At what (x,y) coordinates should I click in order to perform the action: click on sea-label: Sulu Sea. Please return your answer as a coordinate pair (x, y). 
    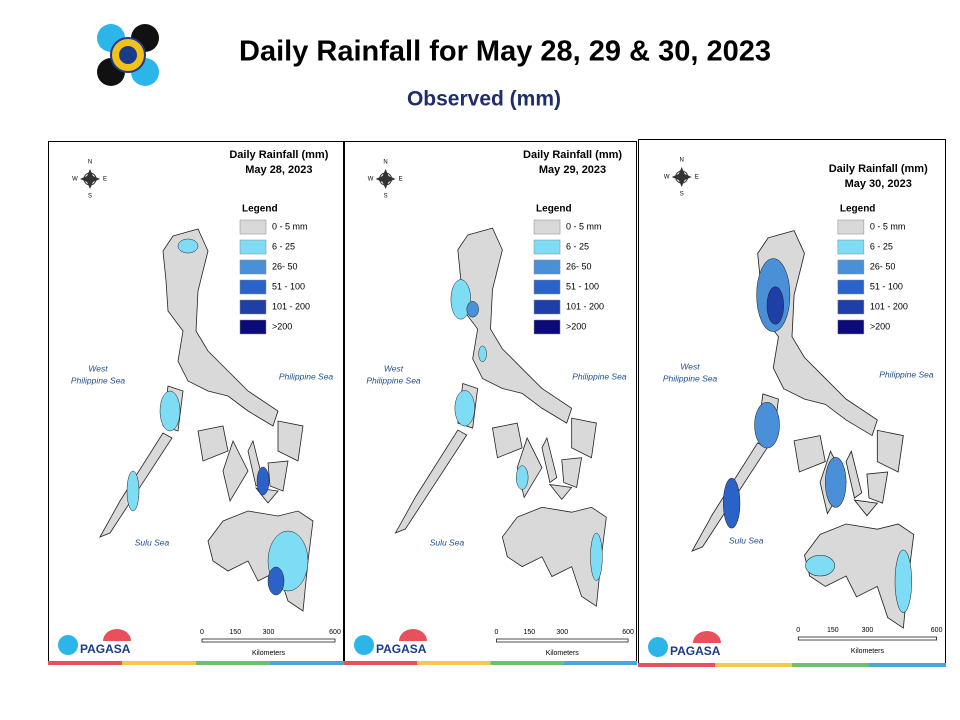
    Looking at the image, I should click on (746, 540).